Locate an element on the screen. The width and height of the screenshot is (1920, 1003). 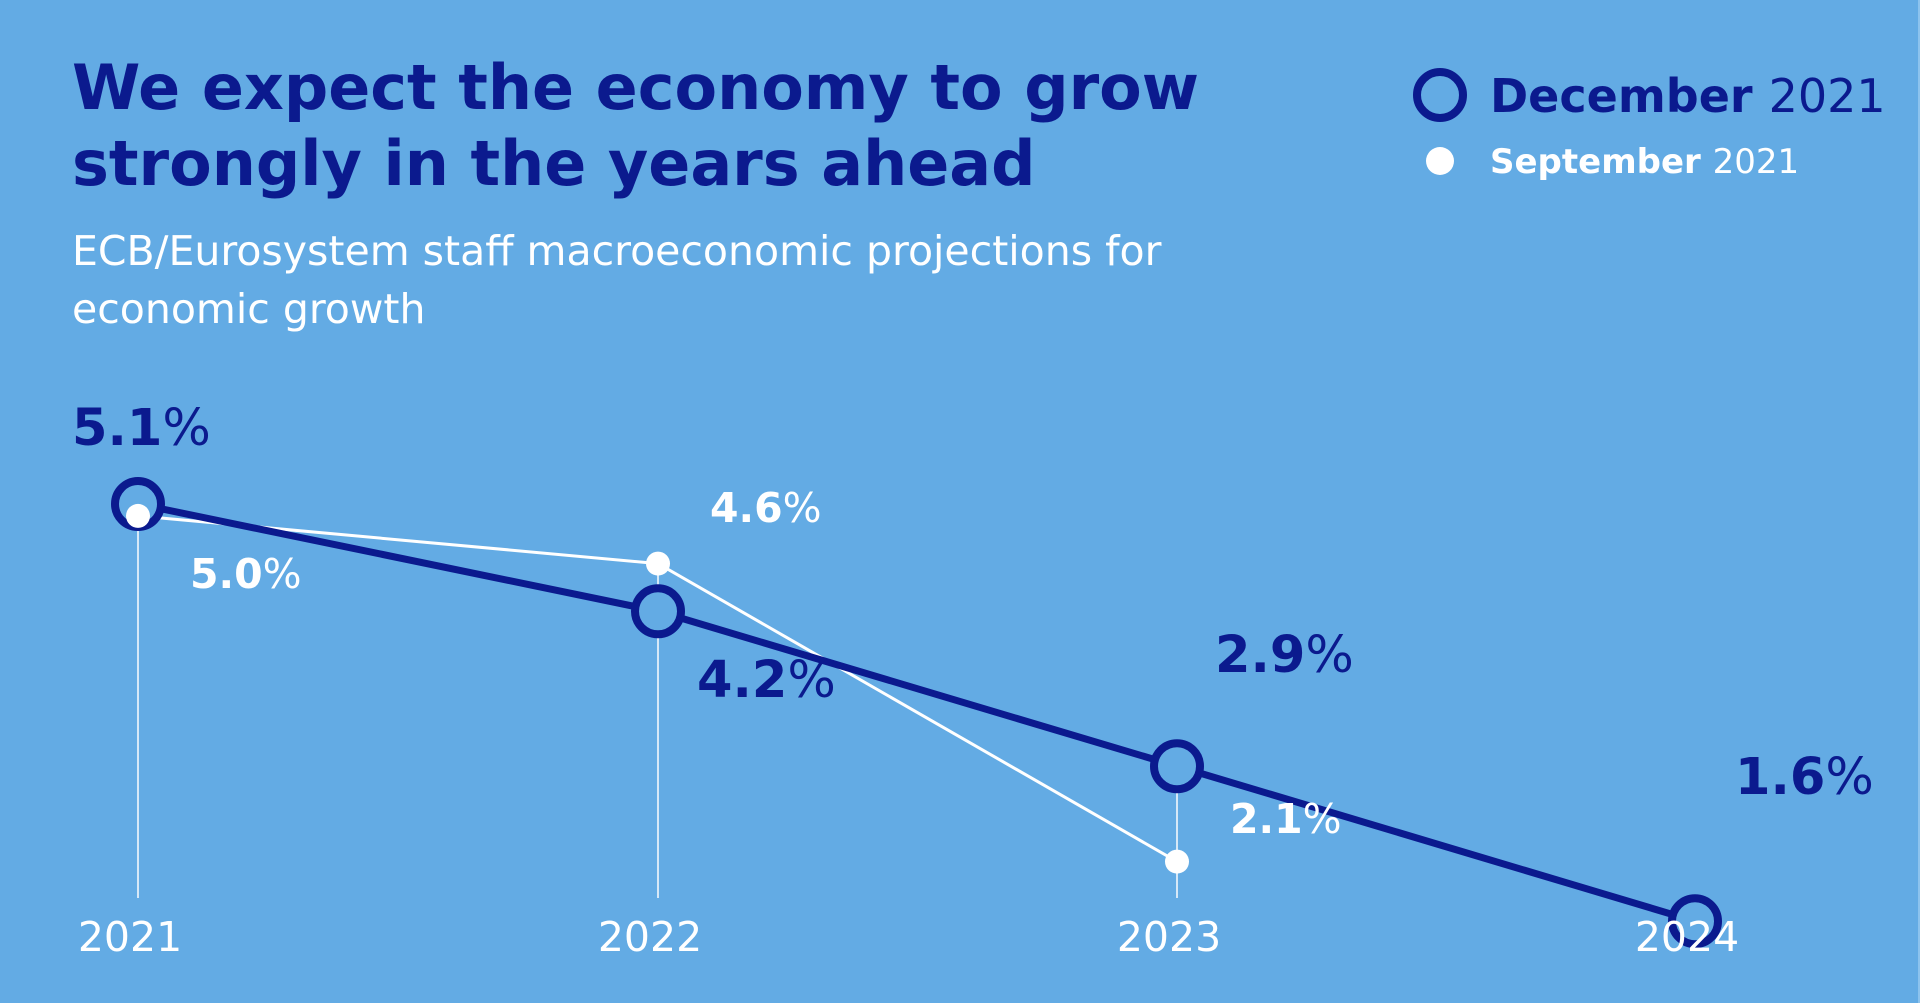
data-label-december-2024: 1.6% is located at coordinates (1804, 777).